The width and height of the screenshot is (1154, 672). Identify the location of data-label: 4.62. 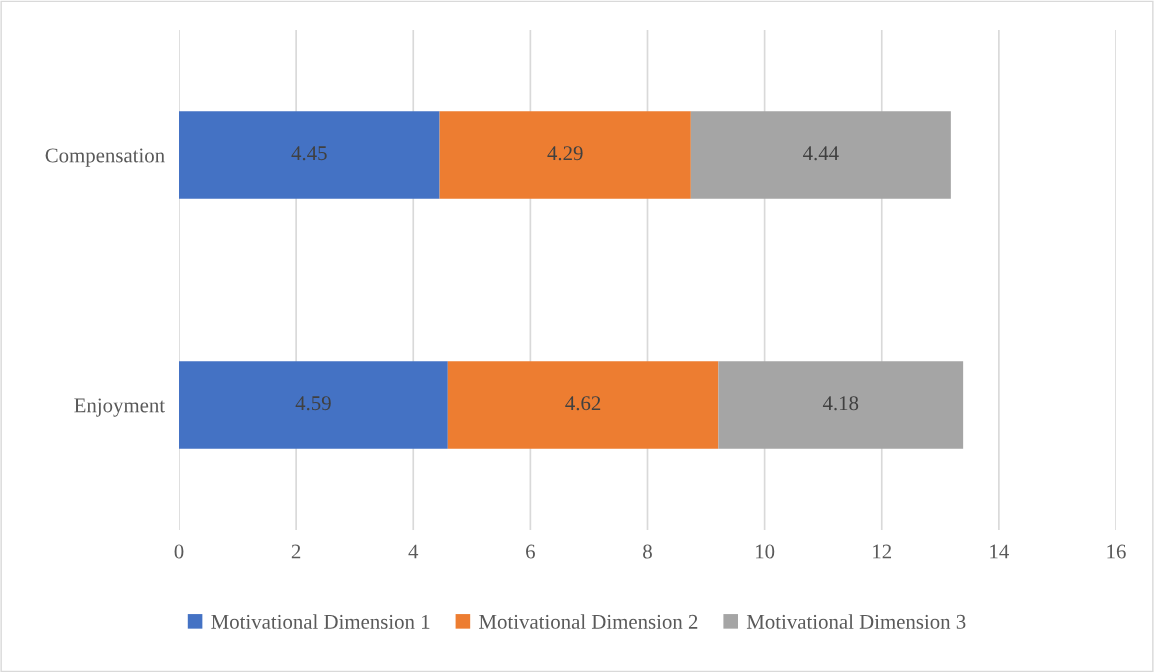
(583, 403).